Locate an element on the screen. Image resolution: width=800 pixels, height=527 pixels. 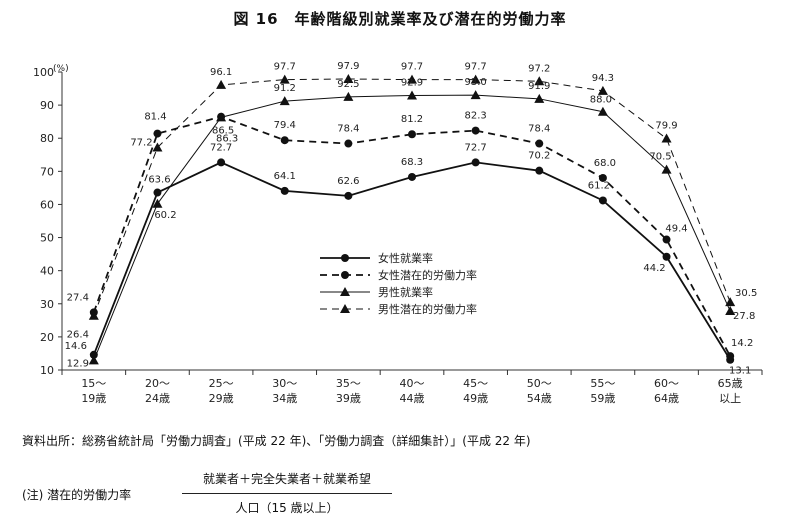
data-label: 64.1 is located at coordinates (285, 176).